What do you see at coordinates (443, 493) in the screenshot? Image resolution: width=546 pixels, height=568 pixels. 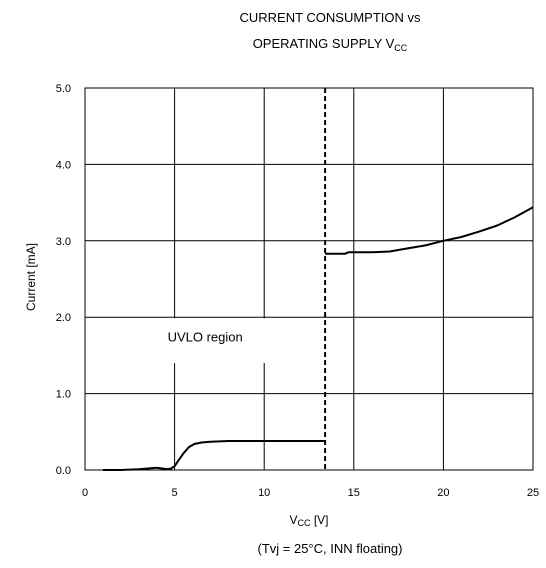 I see `x-tick-label: 20` at bounding box center [443, 493].